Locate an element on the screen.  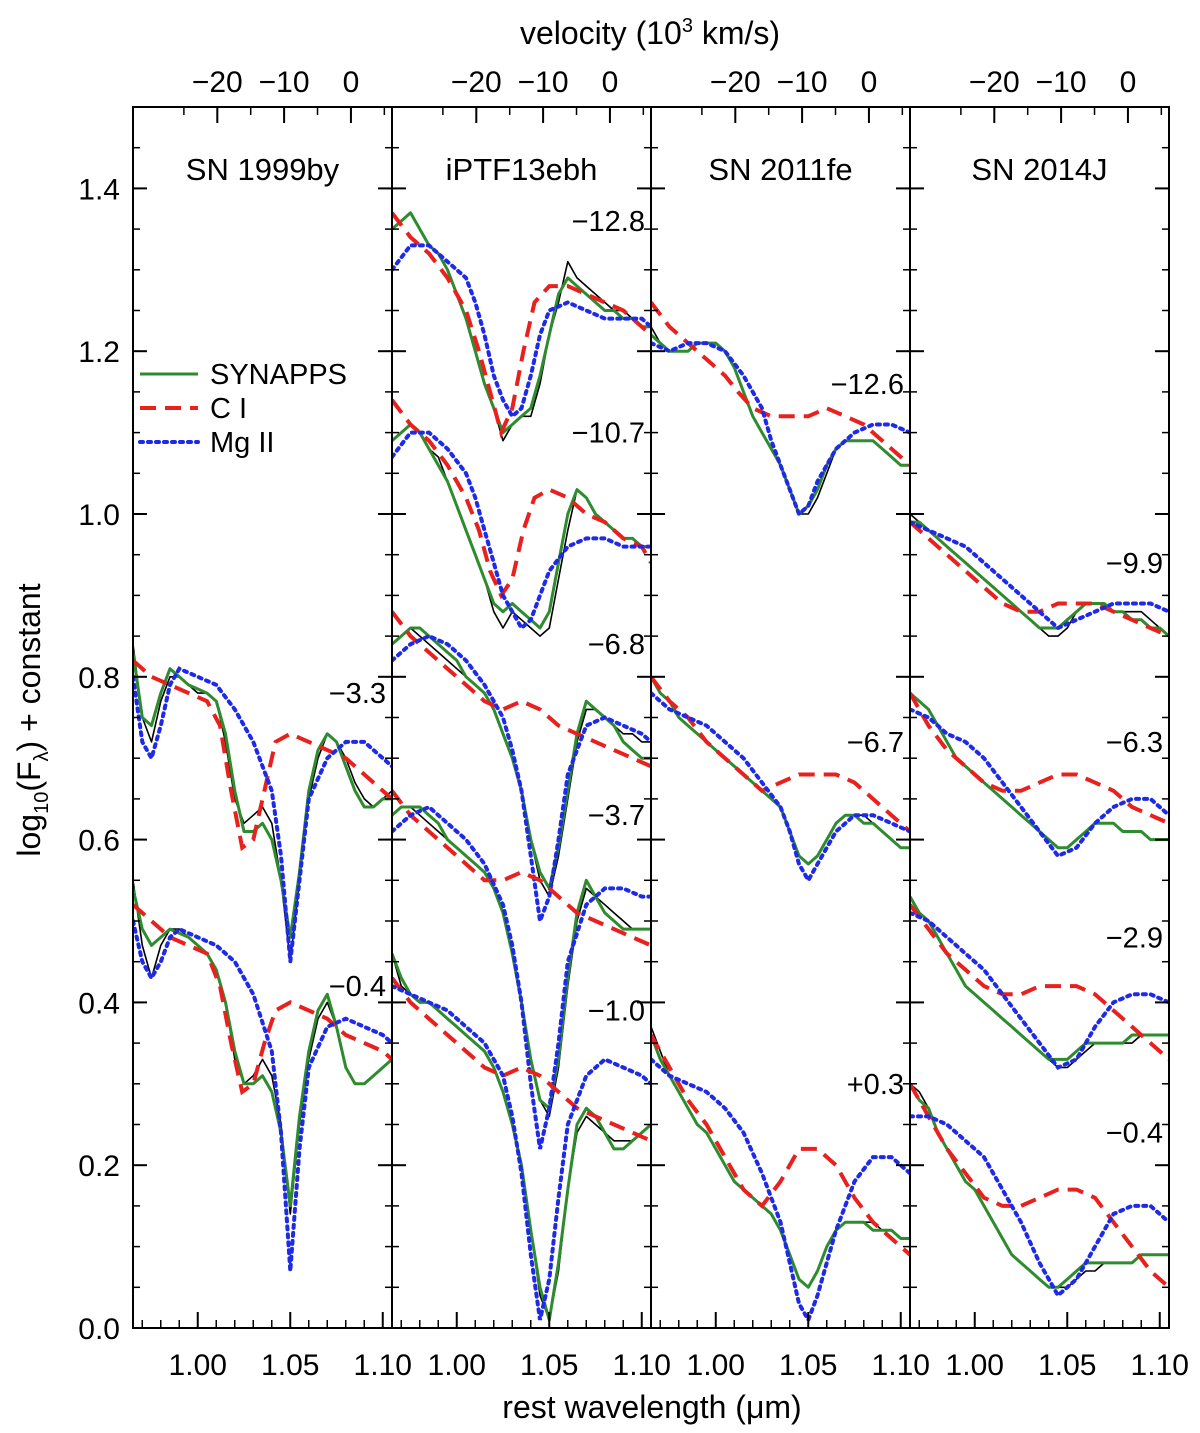
x-tick-label-p1-2: 1.10 is located at coordinates (383, 1365).